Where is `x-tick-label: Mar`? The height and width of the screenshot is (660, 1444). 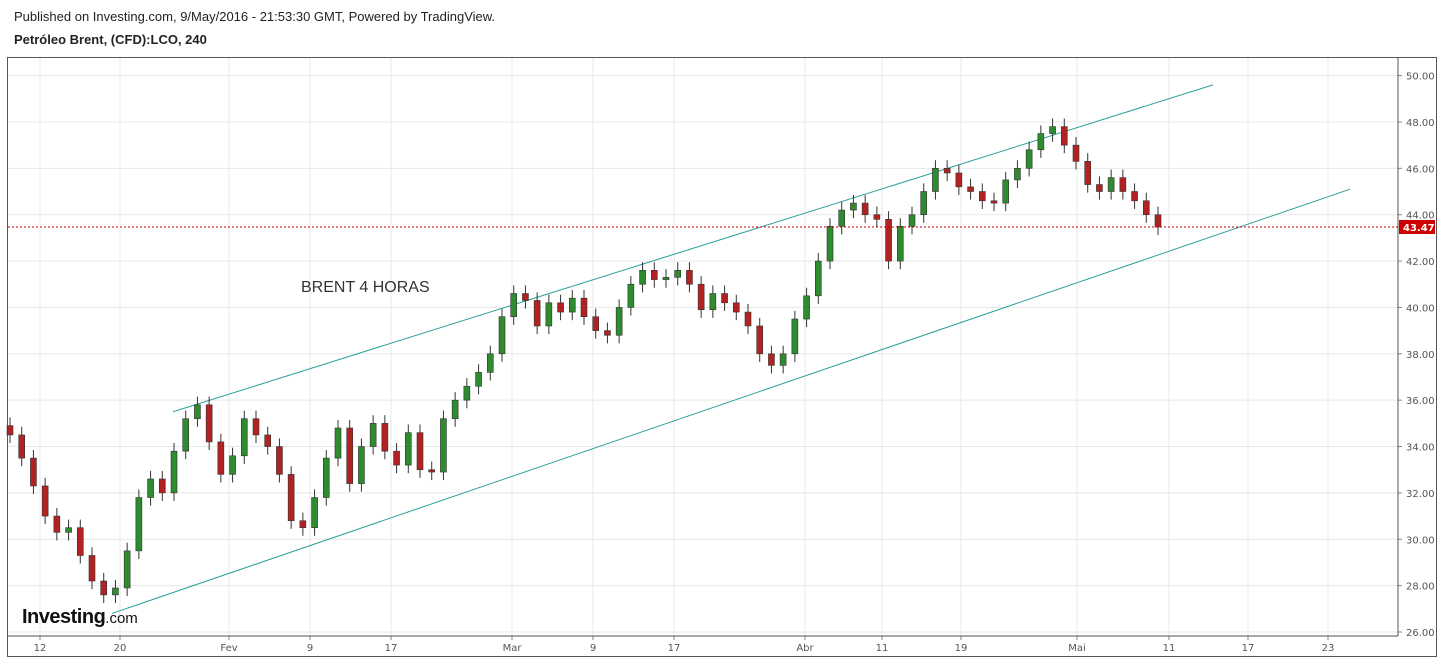 x-tick-label: Mar is located at coordinates (513, 648).